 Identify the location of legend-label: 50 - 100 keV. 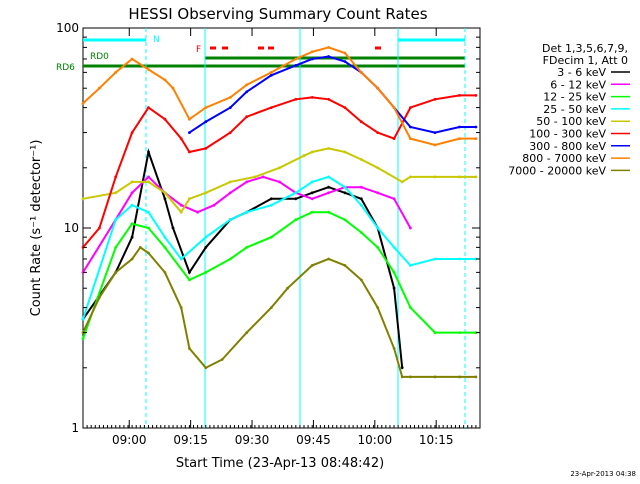
(571, 121).